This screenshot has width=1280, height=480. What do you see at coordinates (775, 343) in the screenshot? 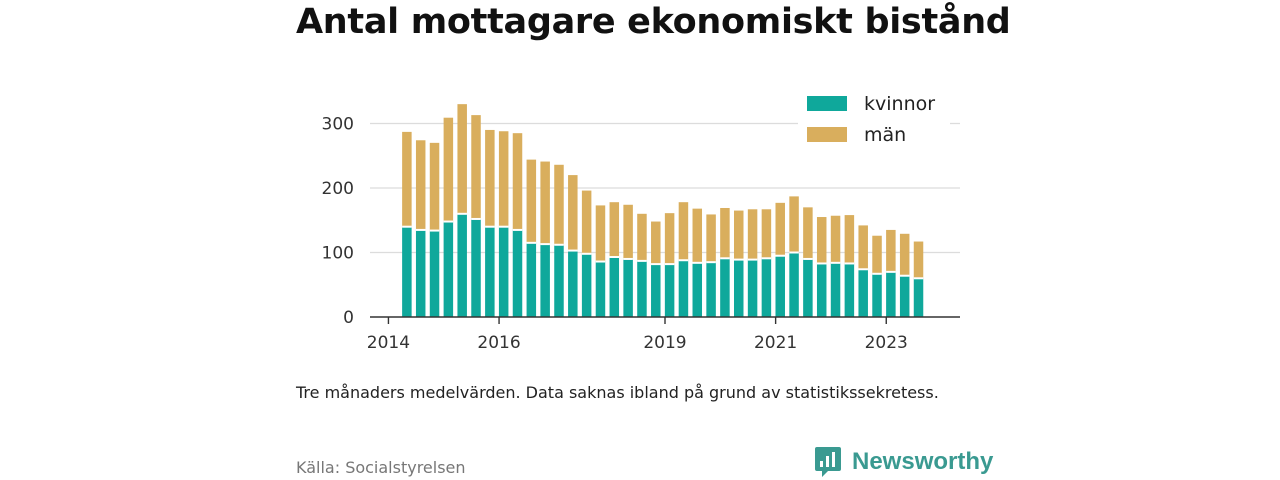
I see `x-tick-label: 2021` at bounding box center [775, 343].